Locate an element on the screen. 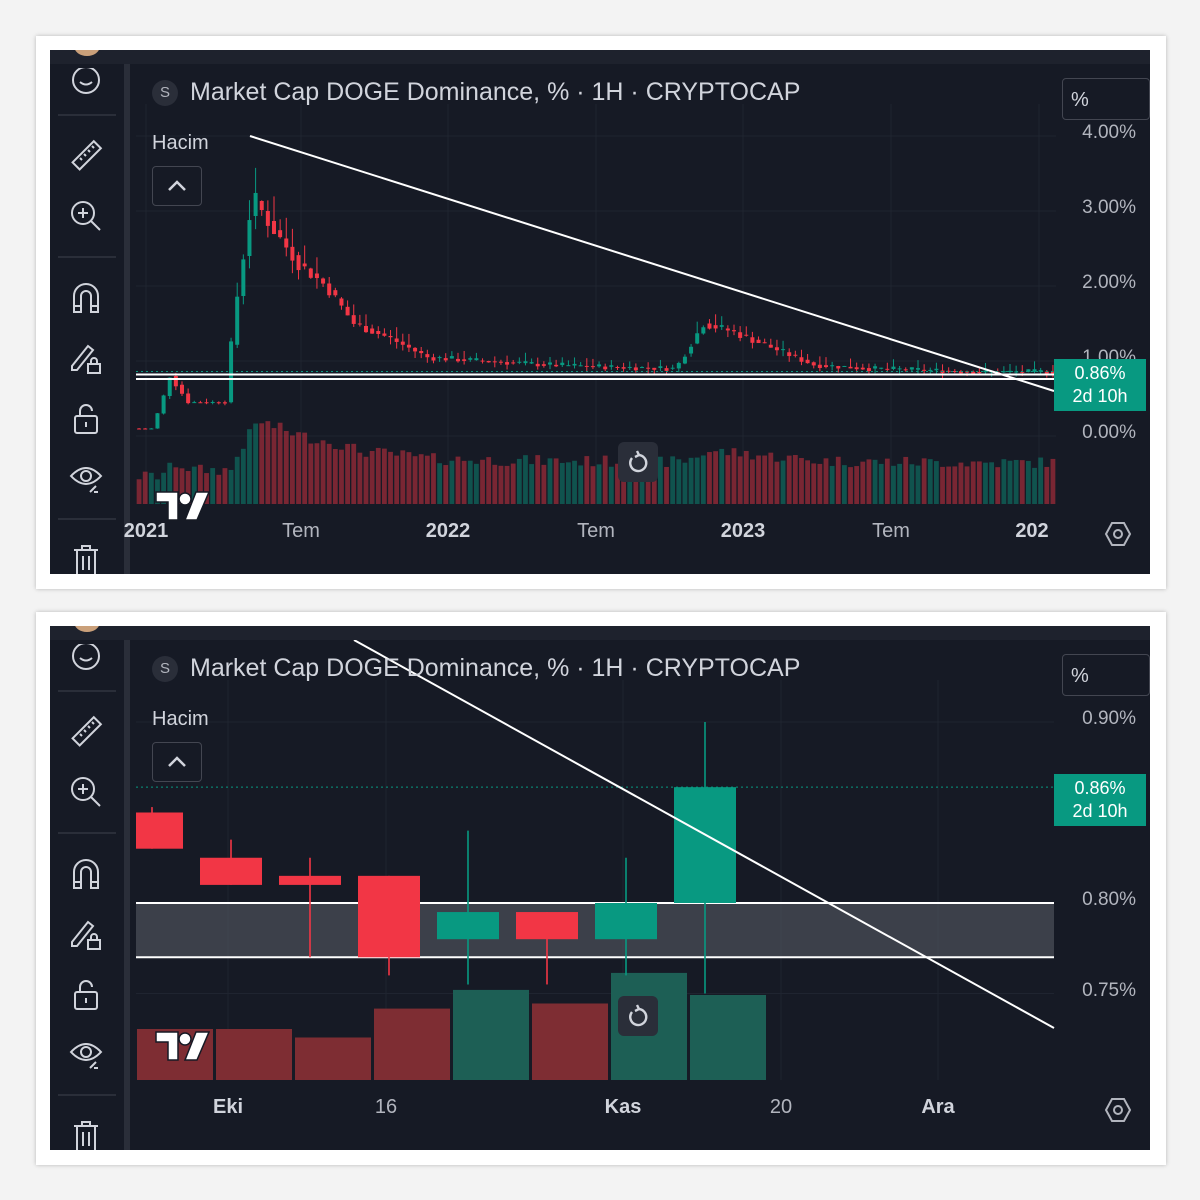 The height and width of the screenshot is (1200, 1200). x-axis-label: Kas is located at coordinates (623, 1107).